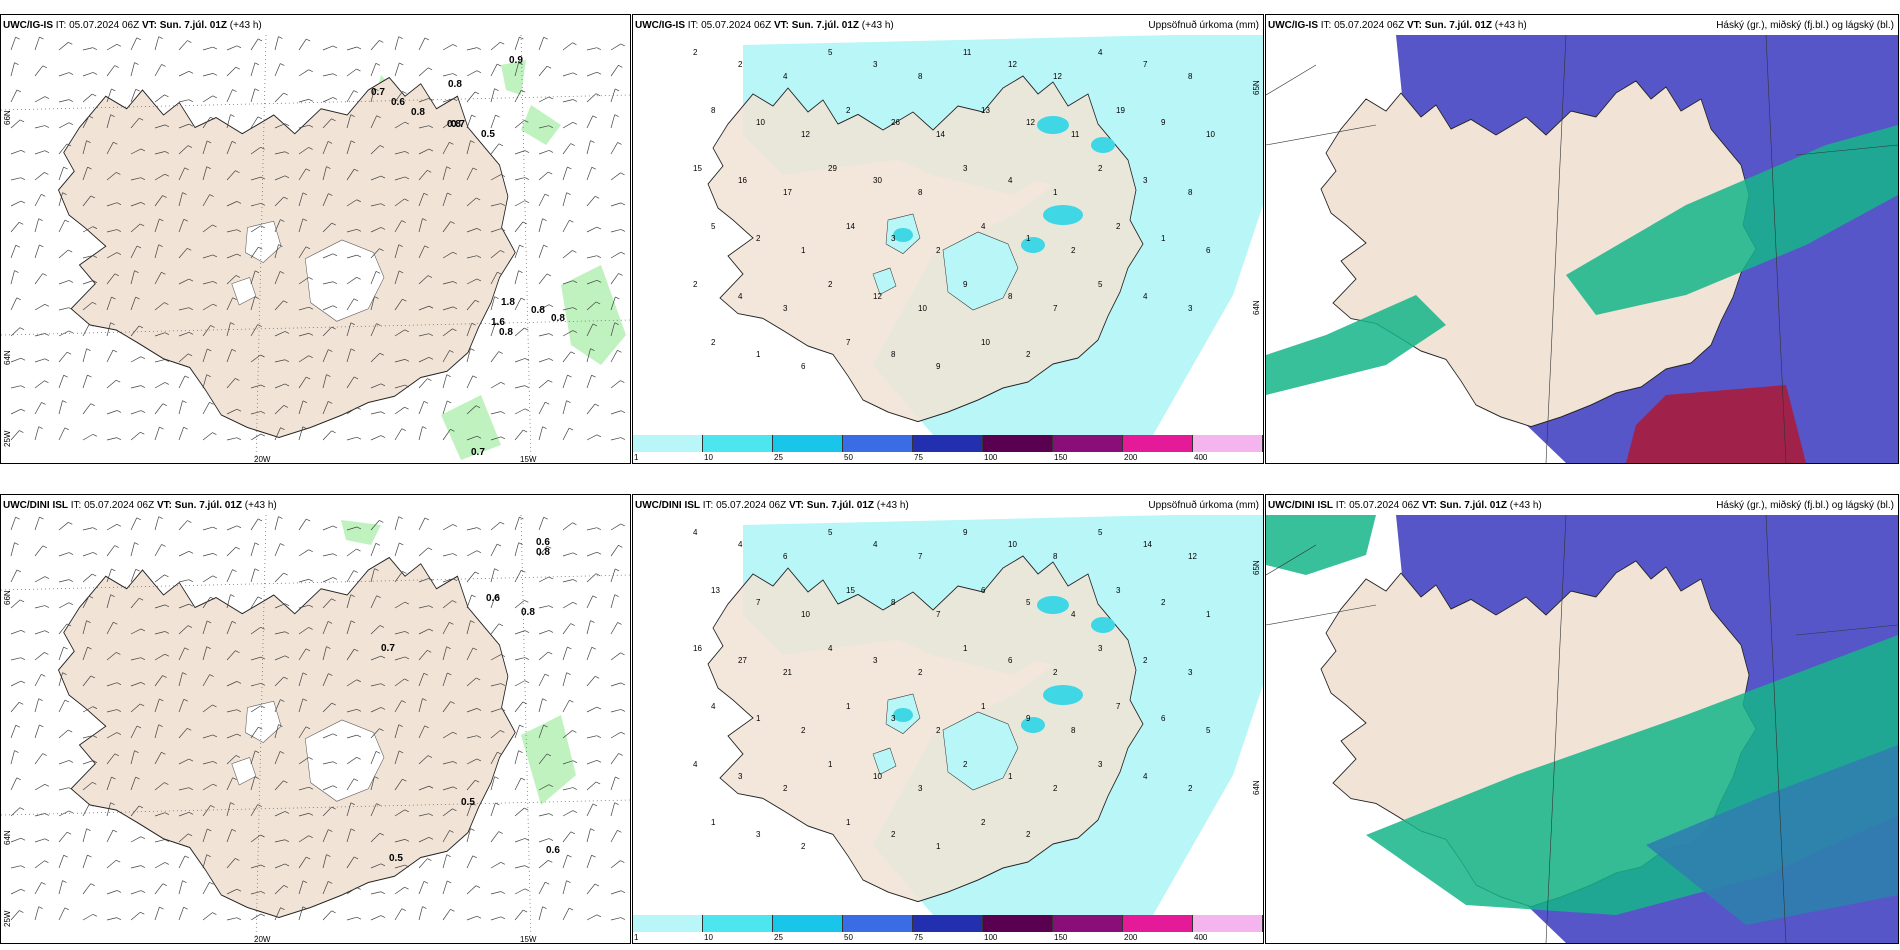 The height and width of the screenshot is (950, 1900). Describe the element at coordinates (1073, 614) in the screenshot. I see `precip-value: 4` at that location.